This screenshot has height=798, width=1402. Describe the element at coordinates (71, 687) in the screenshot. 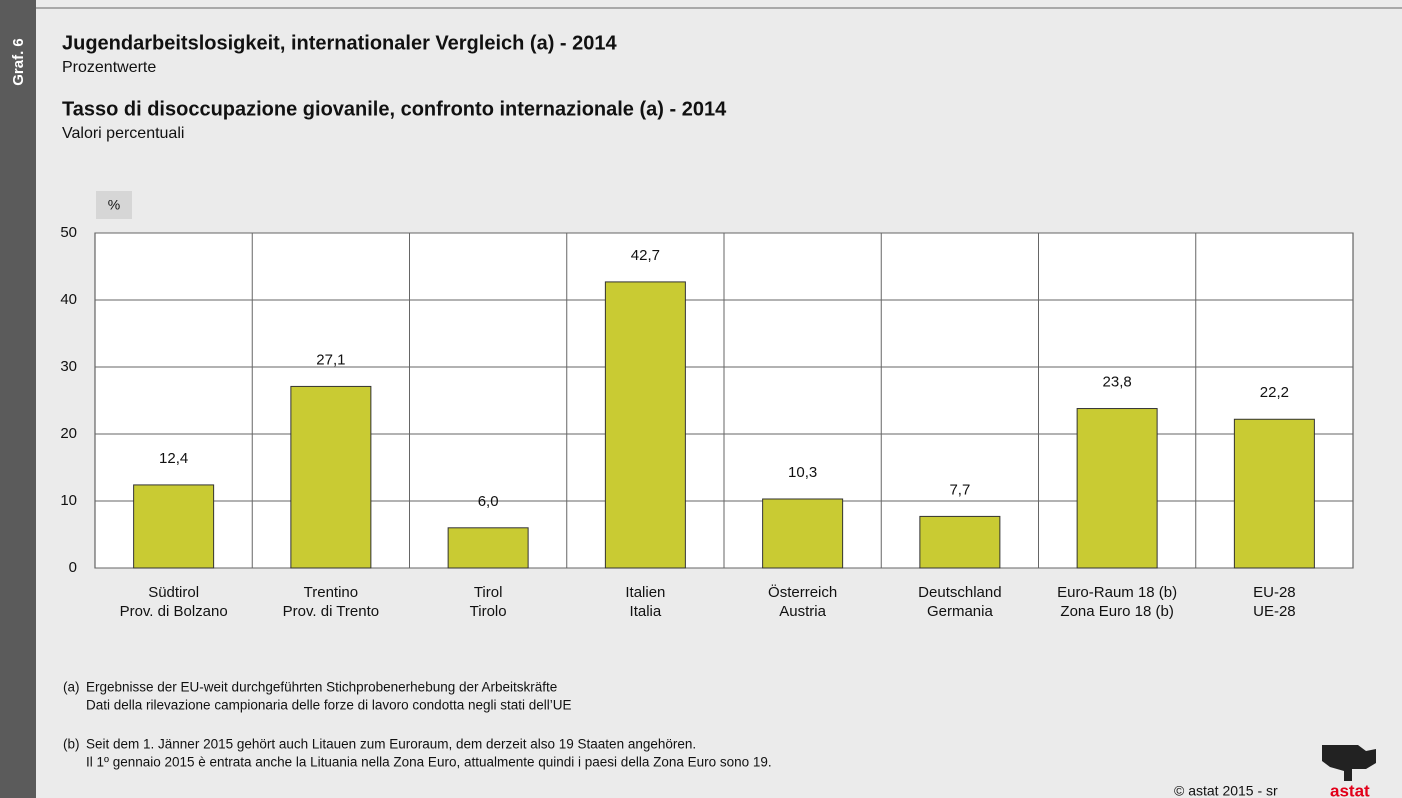

I see `note-marker: (a)` at that location.